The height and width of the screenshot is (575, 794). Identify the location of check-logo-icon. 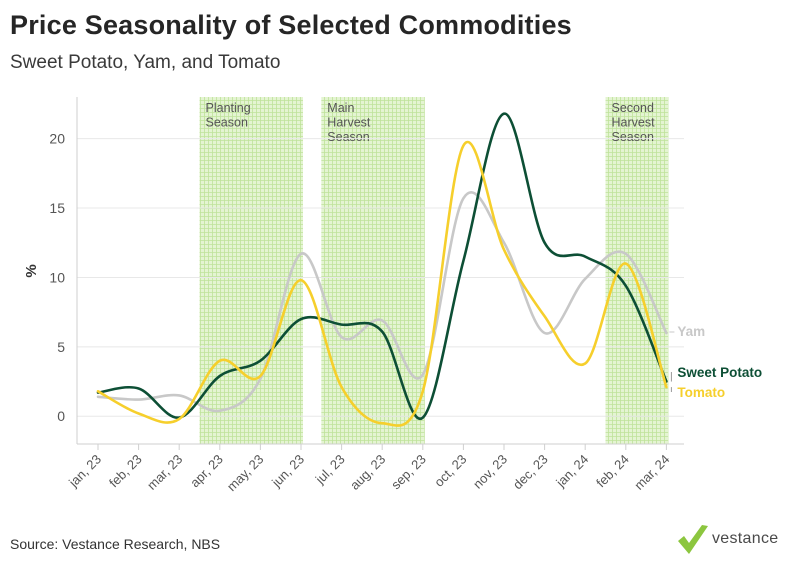
(693, 539).